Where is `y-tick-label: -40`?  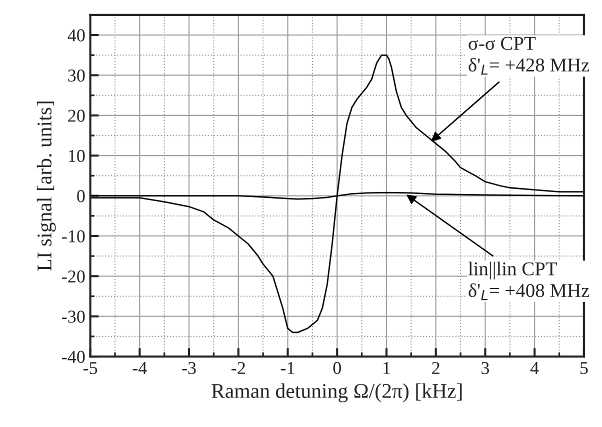
y-tick-label: -40 is located at coordinates (73, 356).